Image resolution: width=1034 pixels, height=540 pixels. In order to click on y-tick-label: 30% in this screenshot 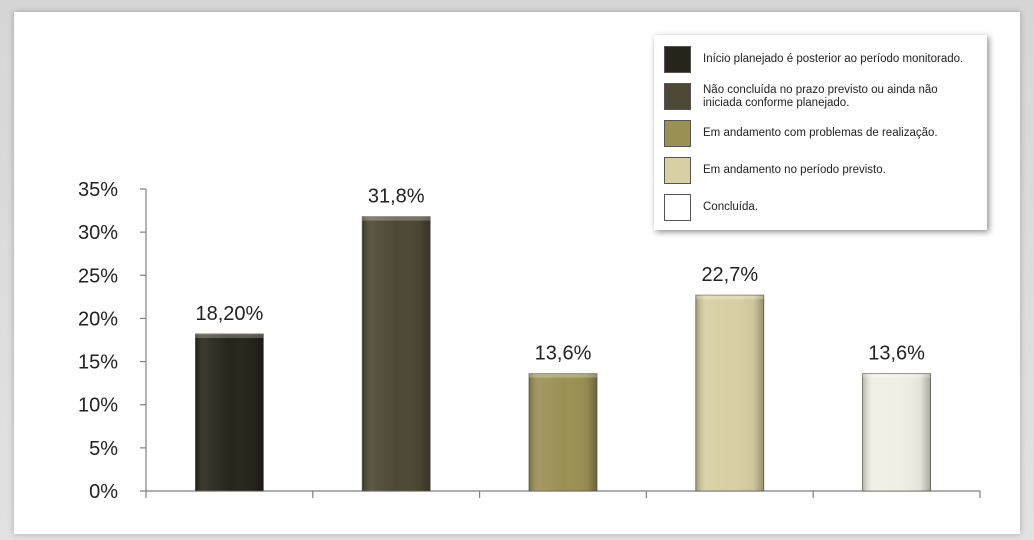, I will do `click(98, 233)`.